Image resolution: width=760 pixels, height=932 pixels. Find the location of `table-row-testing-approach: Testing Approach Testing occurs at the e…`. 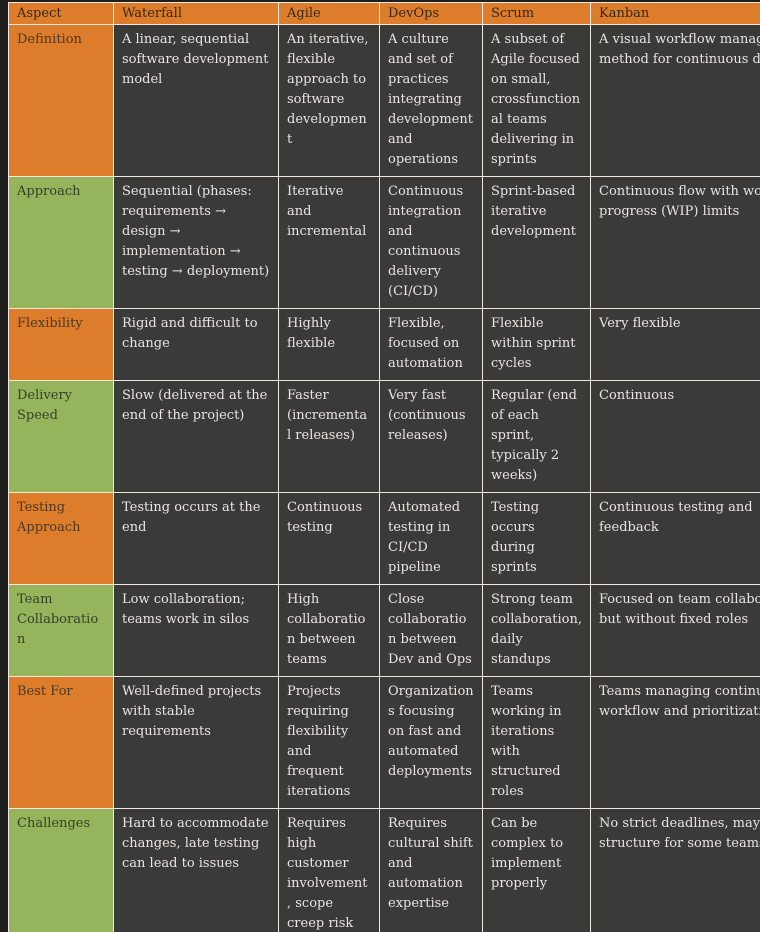

table-row-testing-approach: Testing Approach Testing occurs at the e… is located at coordinates (384, 538).